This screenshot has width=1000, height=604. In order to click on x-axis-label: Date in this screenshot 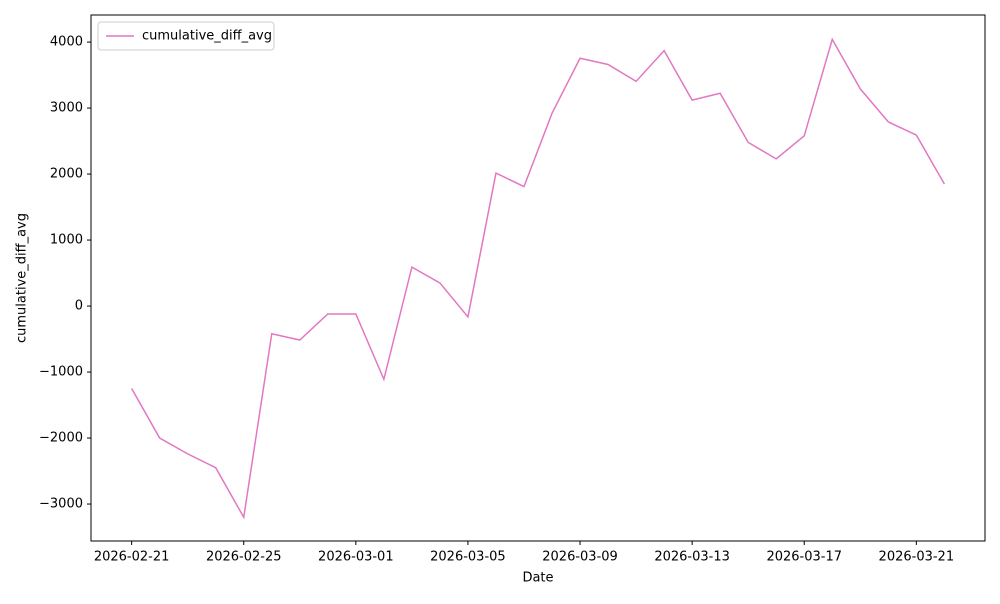, I will do `click(537, 578)`.